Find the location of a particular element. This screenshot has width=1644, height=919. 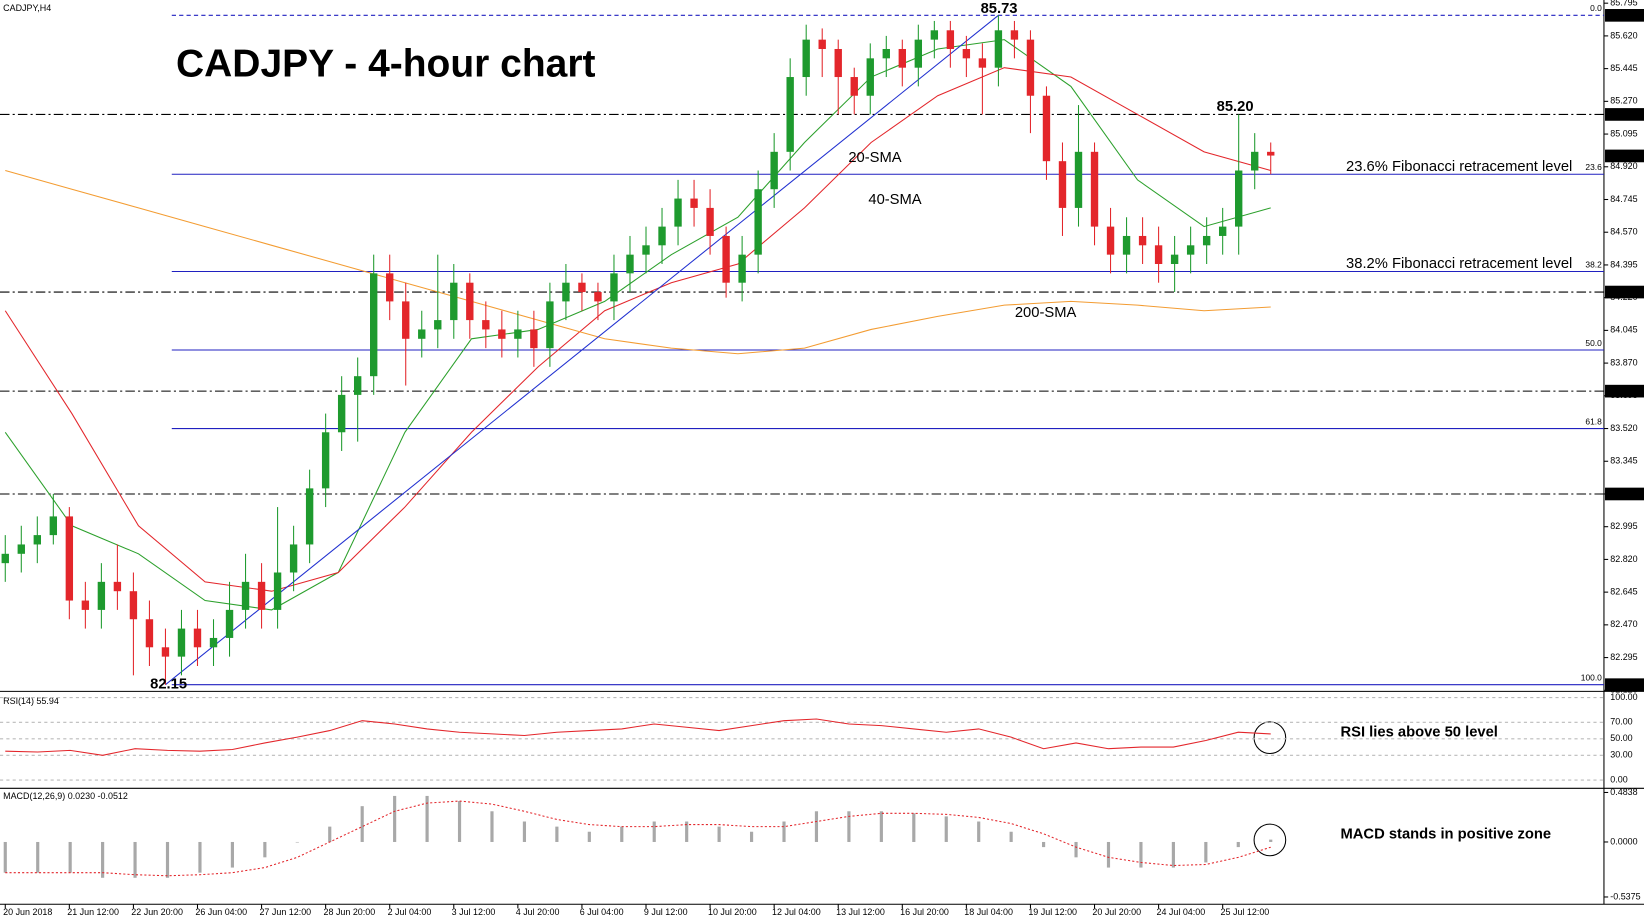

price-box-label: 82.150 is located at coordinates (1621, 684).